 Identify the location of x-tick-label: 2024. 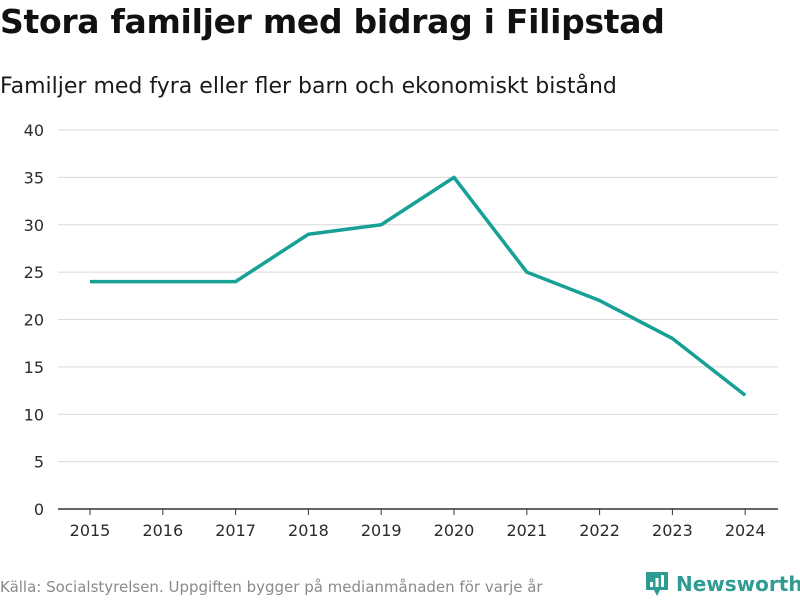
(745, 530).